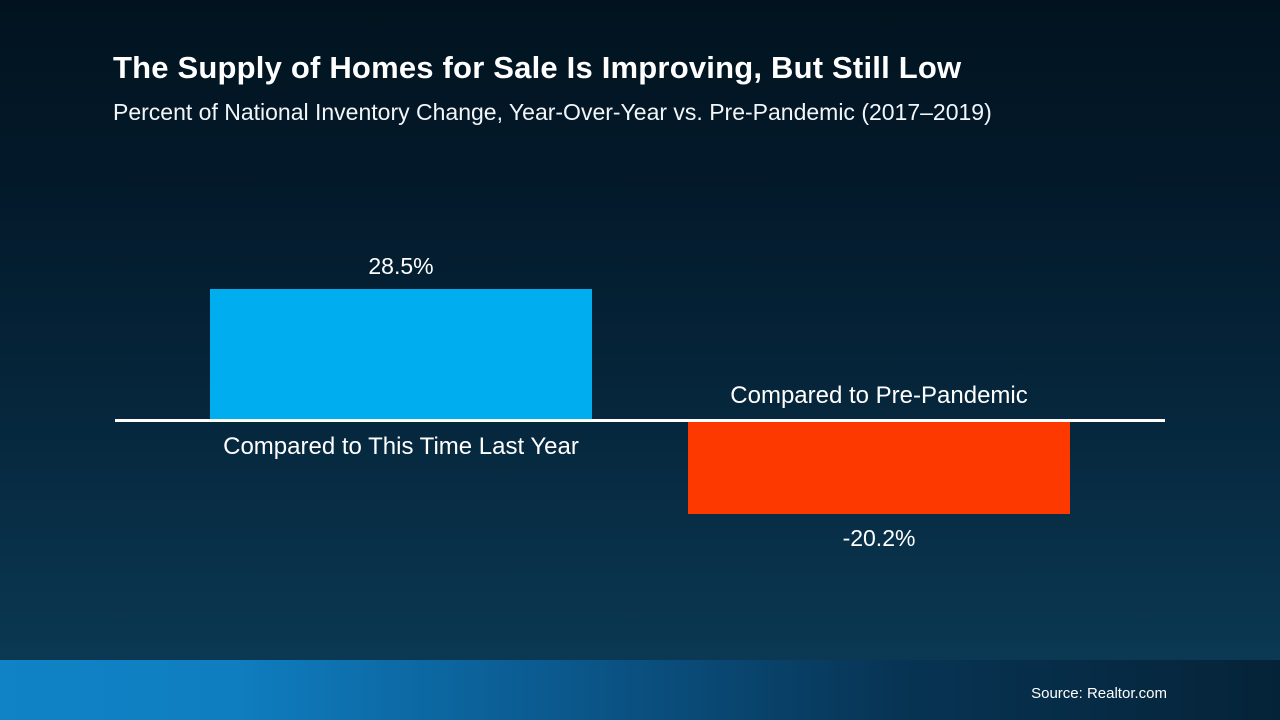  Describe the element at coordinates (640, 420) in the screenshot. I see `zero-axis-line` at that location.